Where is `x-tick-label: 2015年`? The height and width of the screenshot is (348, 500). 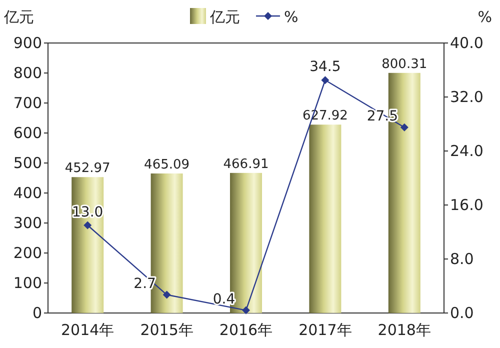
x-tick-label: 2015年 is located at coordinates (167, 330).